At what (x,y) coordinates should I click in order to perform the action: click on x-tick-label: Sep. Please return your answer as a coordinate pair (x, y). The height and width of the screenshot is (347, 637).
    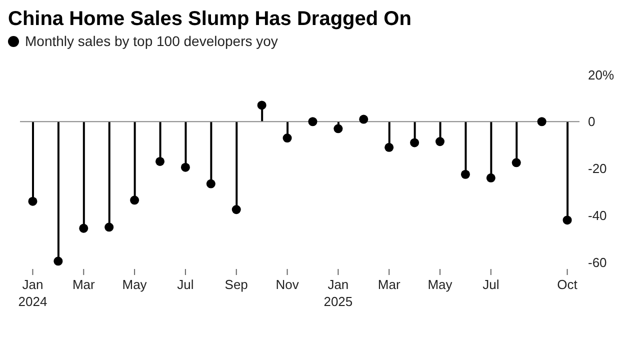
    Looking at the image, I should click on (236, 284).